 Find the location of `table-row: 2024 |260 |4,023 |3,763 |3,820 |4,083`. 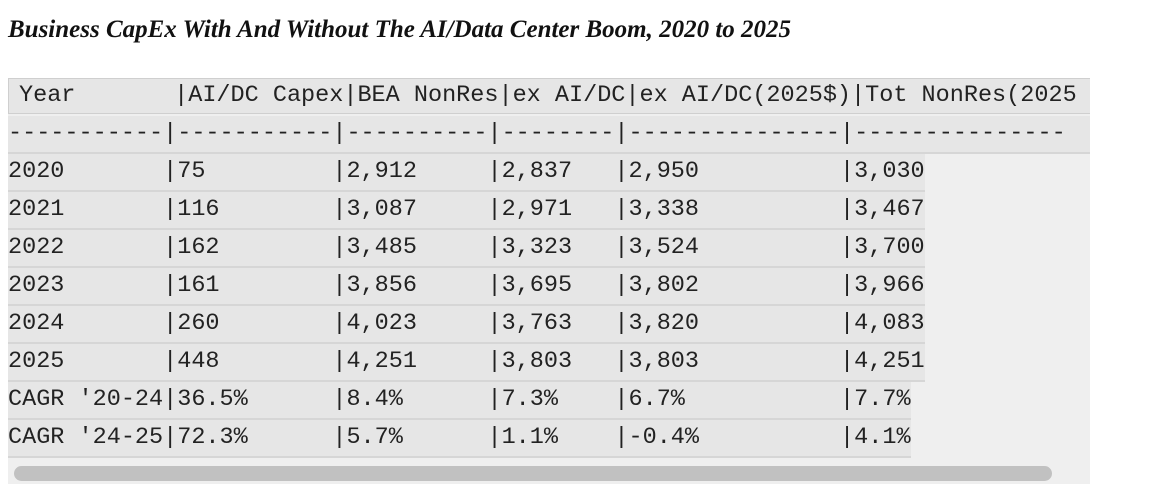

table-row: 2024 |260 |4,023 |3,763 |3,820 |4,083 is located at coordinates (549, 325).